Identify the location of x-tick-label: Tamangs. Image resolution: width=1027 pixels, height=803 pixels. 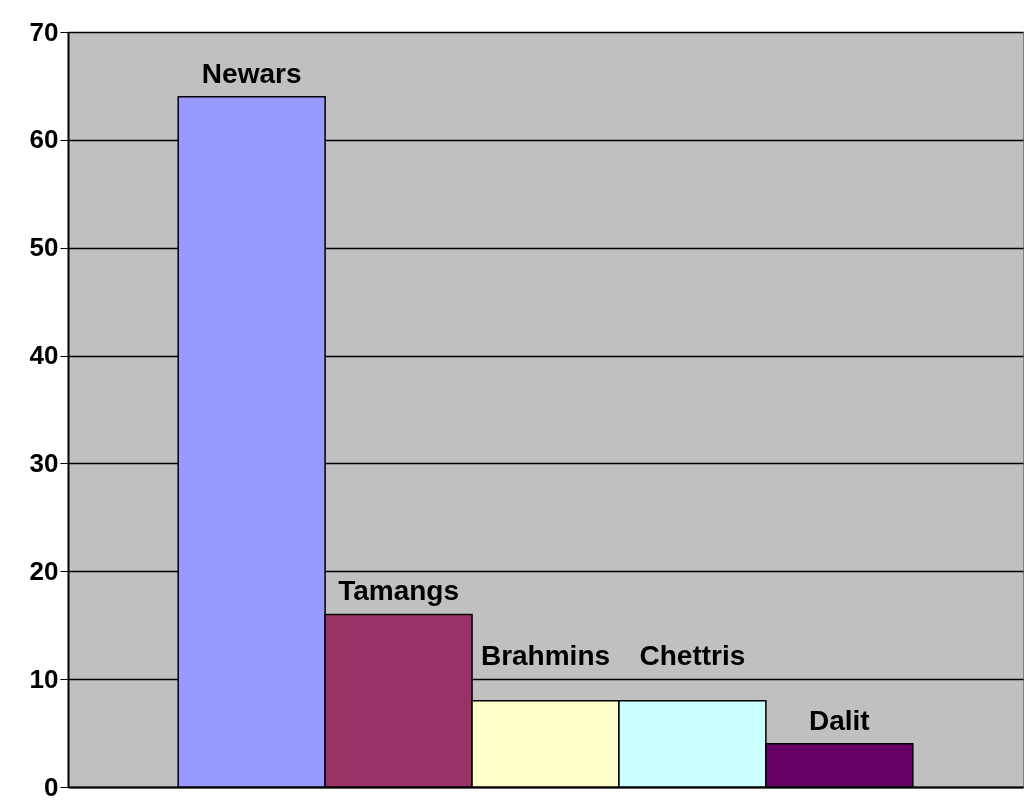
(399, 591).